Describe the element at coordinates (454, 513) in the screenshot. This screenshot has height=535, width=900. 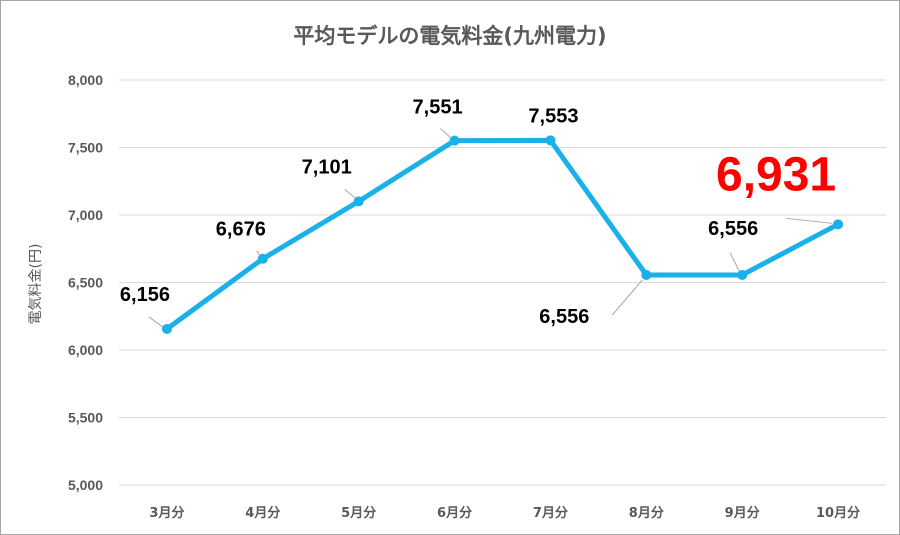
I see `x-tick-label: 6月分` at that location.